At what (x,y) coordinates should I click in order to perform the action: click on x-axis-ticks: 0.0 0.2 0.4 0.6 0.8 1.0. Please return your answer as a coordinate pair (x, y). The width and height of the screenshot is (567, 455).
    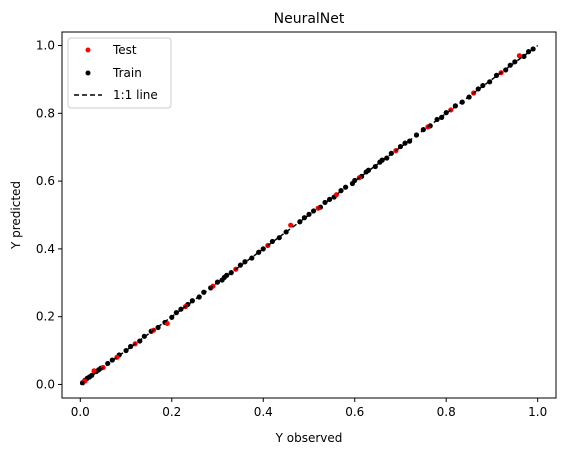
    Looking at the image, I should click on (309, 408).